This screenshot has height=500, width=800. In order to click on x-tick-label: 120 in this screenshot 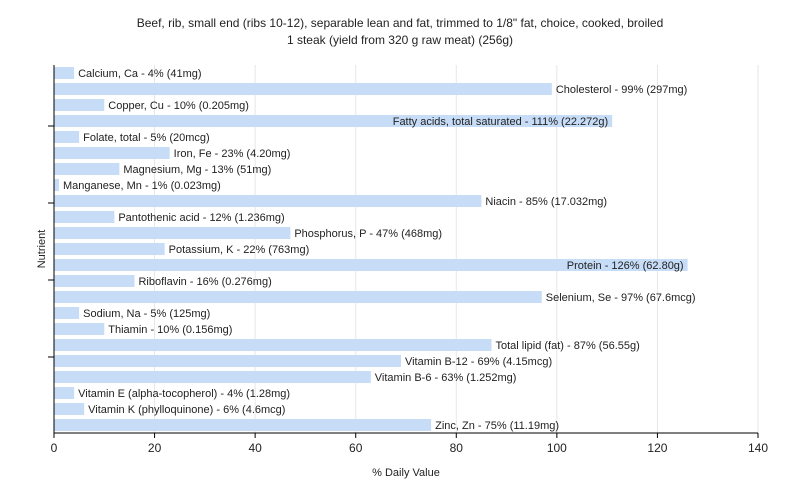, I will do `click(657, 448)`.